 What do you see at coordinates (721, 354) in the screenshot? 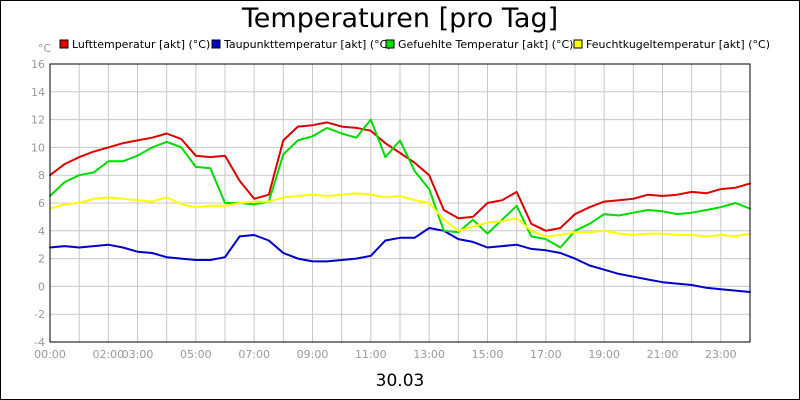
I see `x-tick-label: 23:00` at bounding box center [721, 354].